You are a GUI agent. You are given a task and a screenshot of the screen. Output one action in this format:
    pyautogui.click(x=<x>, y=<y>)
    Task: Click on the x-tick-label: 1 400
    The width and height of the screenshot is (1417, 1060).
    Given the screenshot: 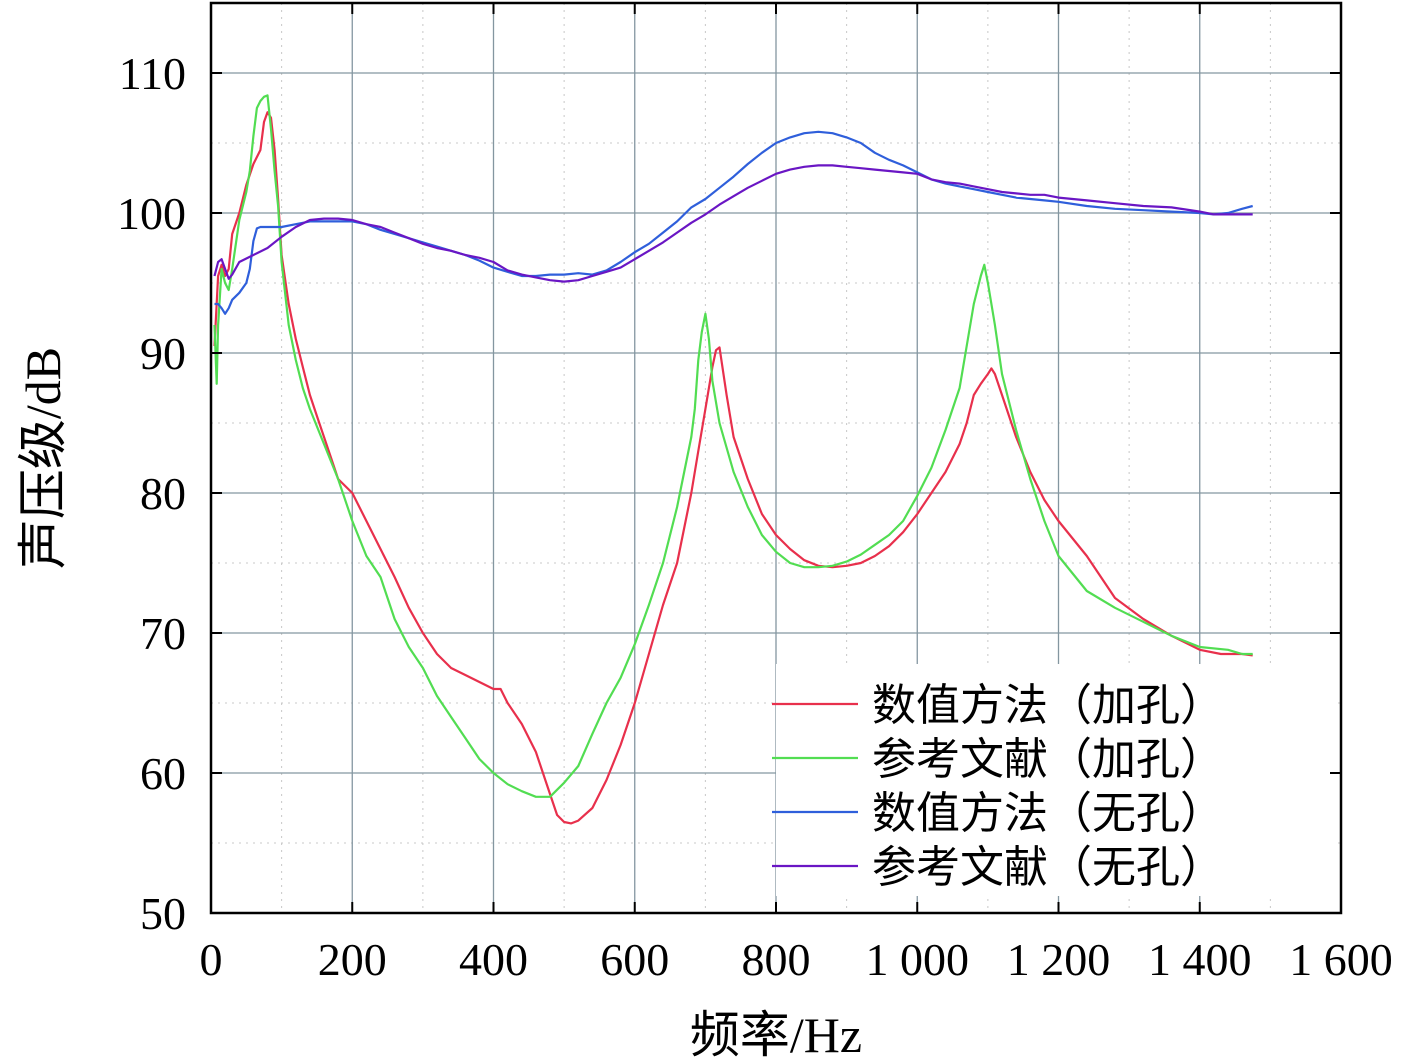 What is the action you would take?
    pyautogui.click(x=1200, y=959)
    